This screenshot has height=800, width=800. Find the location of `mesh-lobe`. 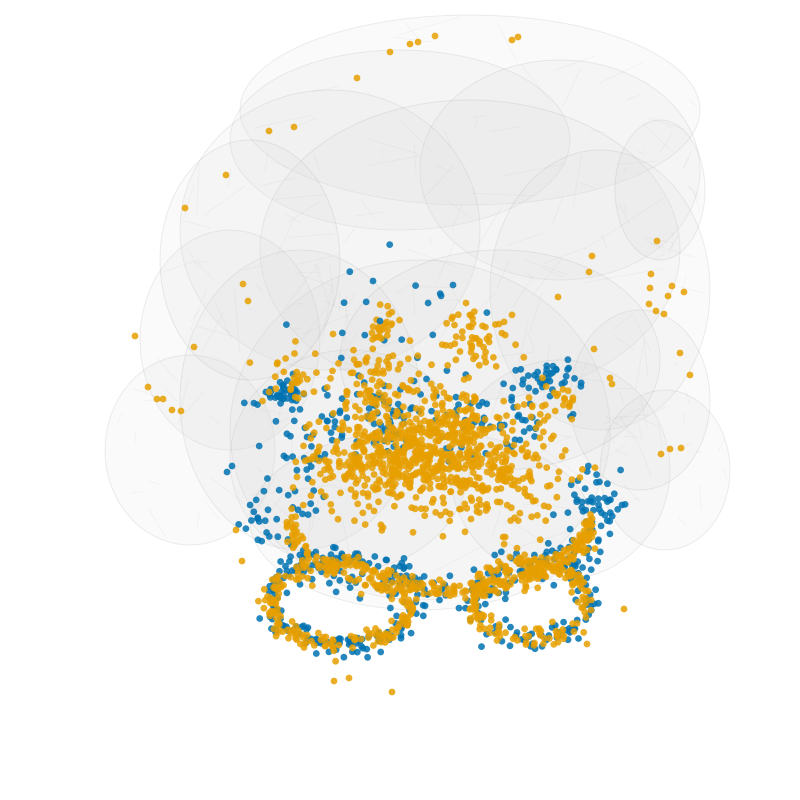

mesh-lobe is located at coordinates (665, 470).